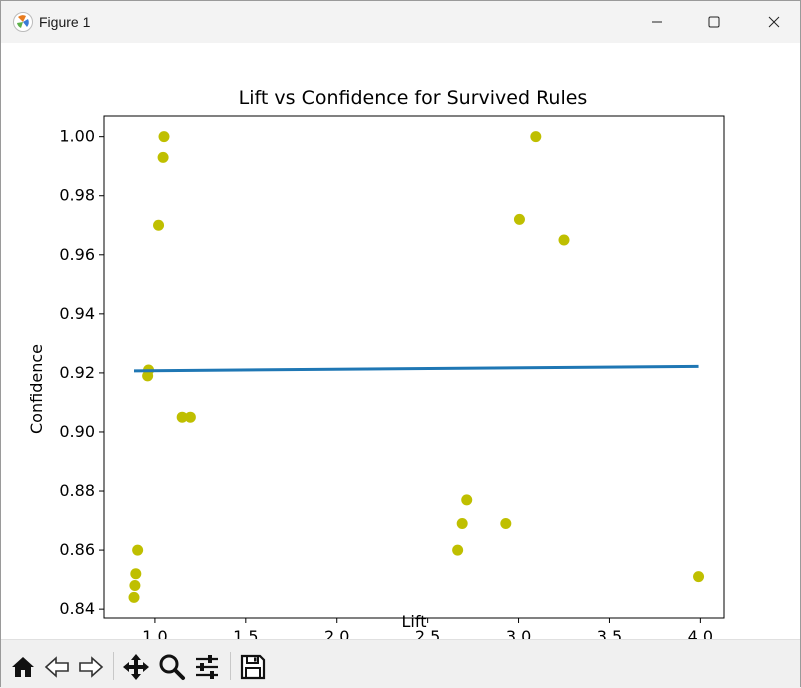  I want to click on home-button, so click(23, 667).